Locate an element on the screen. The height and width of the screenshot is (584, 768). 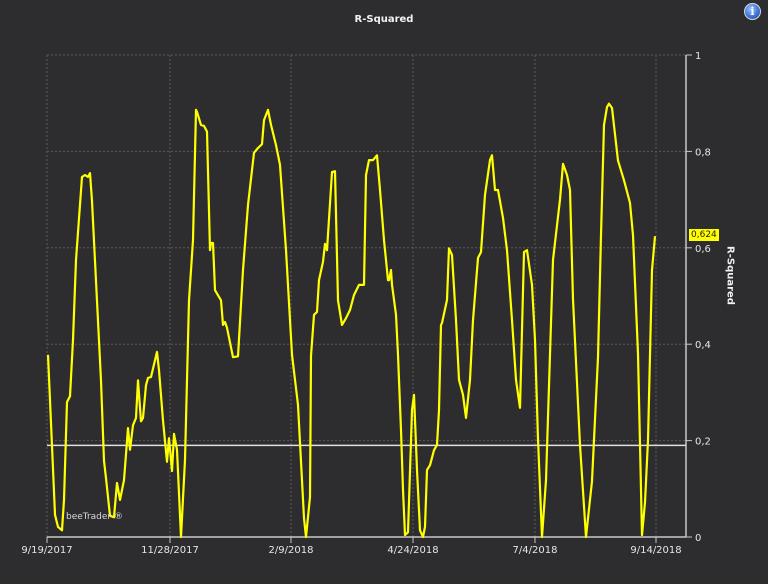
svg-text: 0 is located at coordinates (698, 538).